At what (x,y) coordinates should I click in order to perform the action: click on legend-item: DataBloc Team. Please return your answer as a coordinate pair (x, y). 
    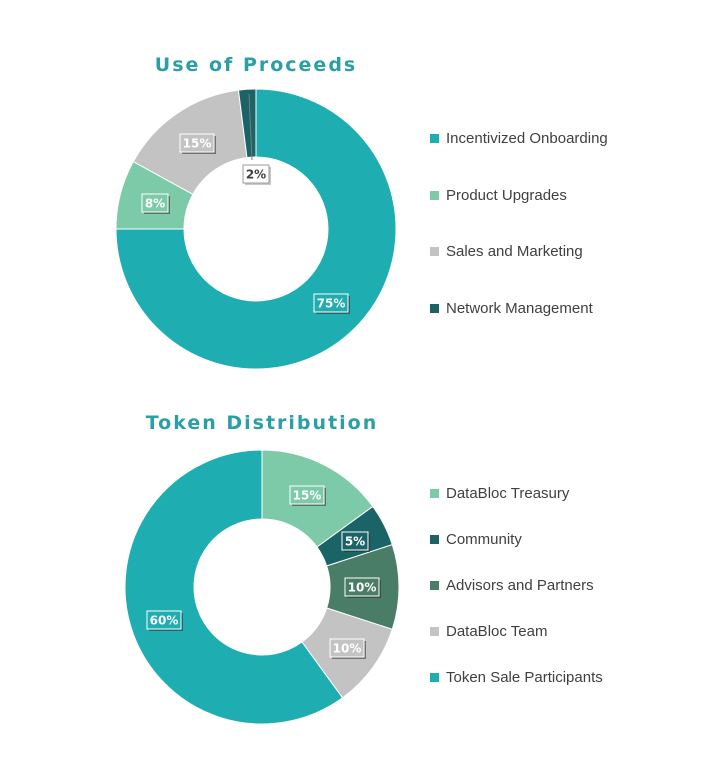
    Looking at the image, I should click on (488, 631).